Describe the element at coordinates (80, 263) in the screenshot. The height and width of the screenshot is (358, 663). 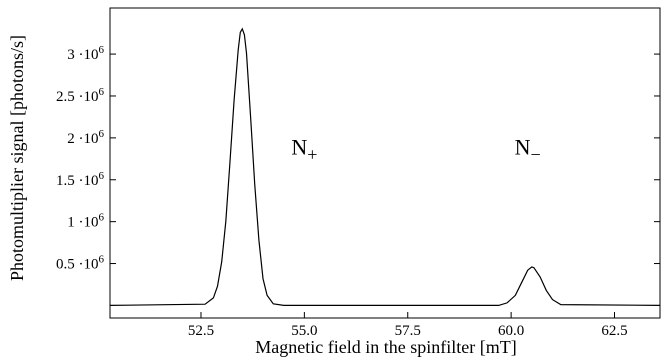
I see `y-tick-label: 0.5 ·10⁶` at that location.